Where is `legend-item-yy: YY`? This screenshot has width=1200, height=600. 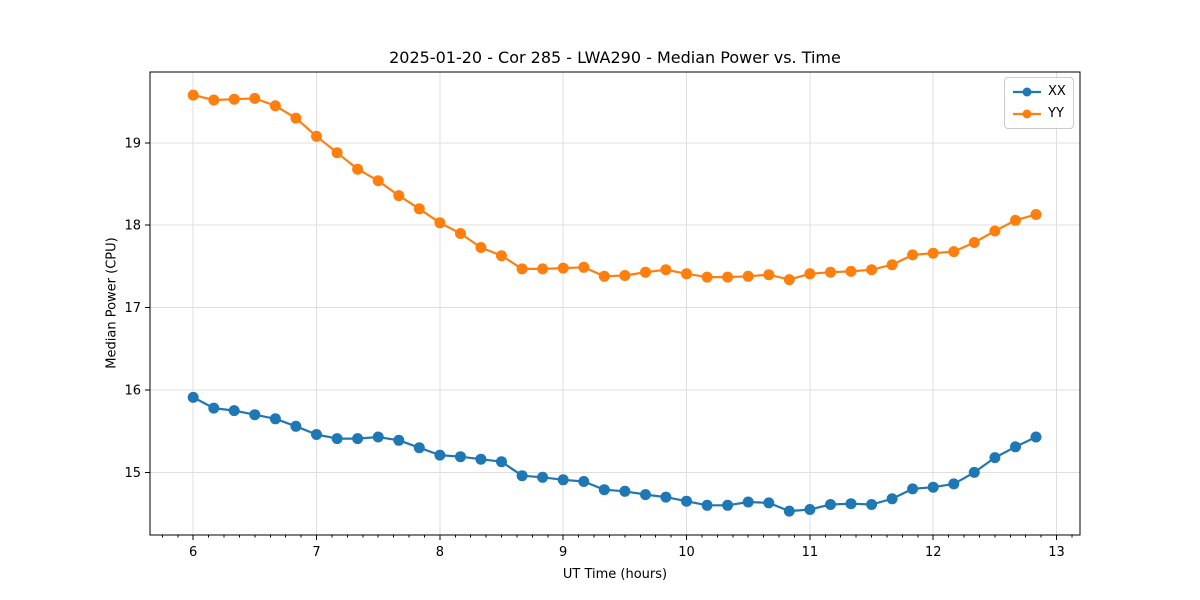 legend-item-yy: YY is located at coordinates (1038, 114).